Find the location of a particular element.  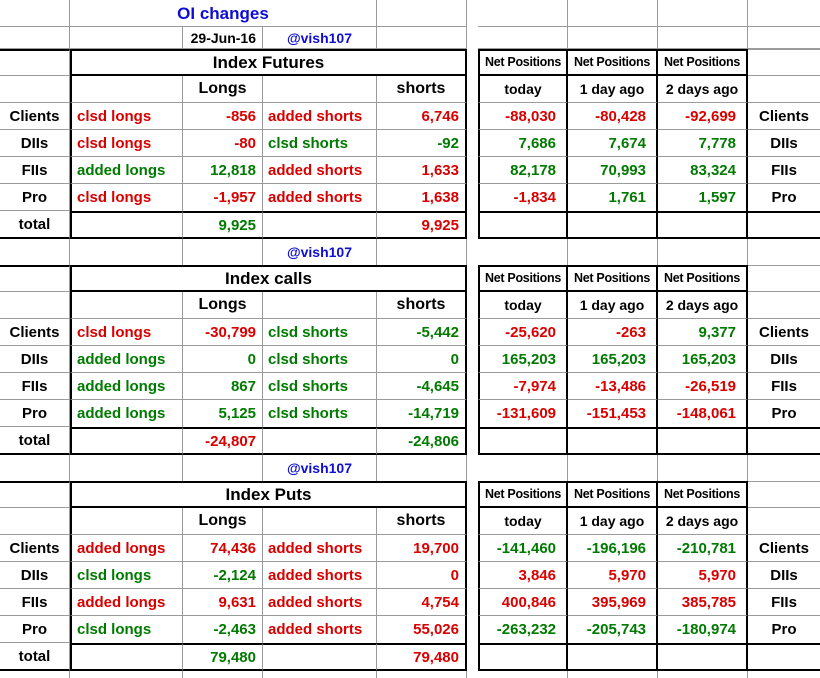

net-1day-cell: 1,761 is located at coordinates (613, 197).